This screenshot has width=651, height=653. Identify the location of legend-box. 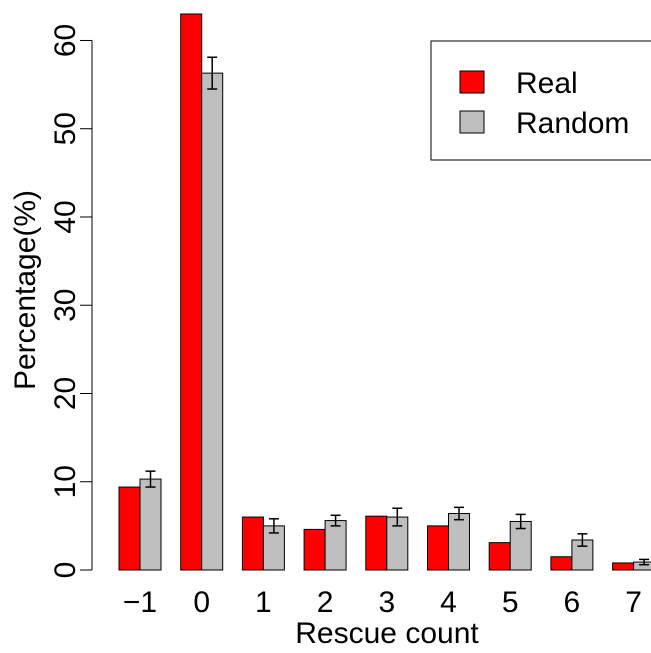
(540, 100).